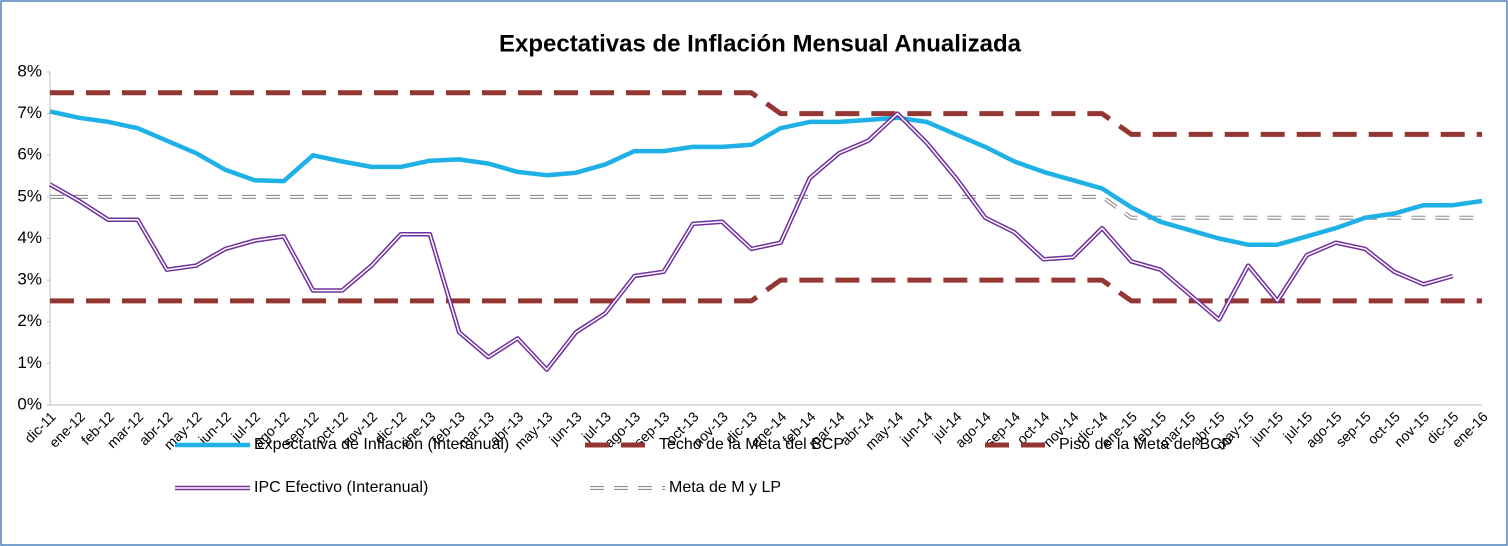 Image resolution: width=1508 pixels, height=546 pixels. What do you see at coordinates (29, 320) in the screenshot?
I see `y-tick-label: 2%` at bounding box center [29, 320].